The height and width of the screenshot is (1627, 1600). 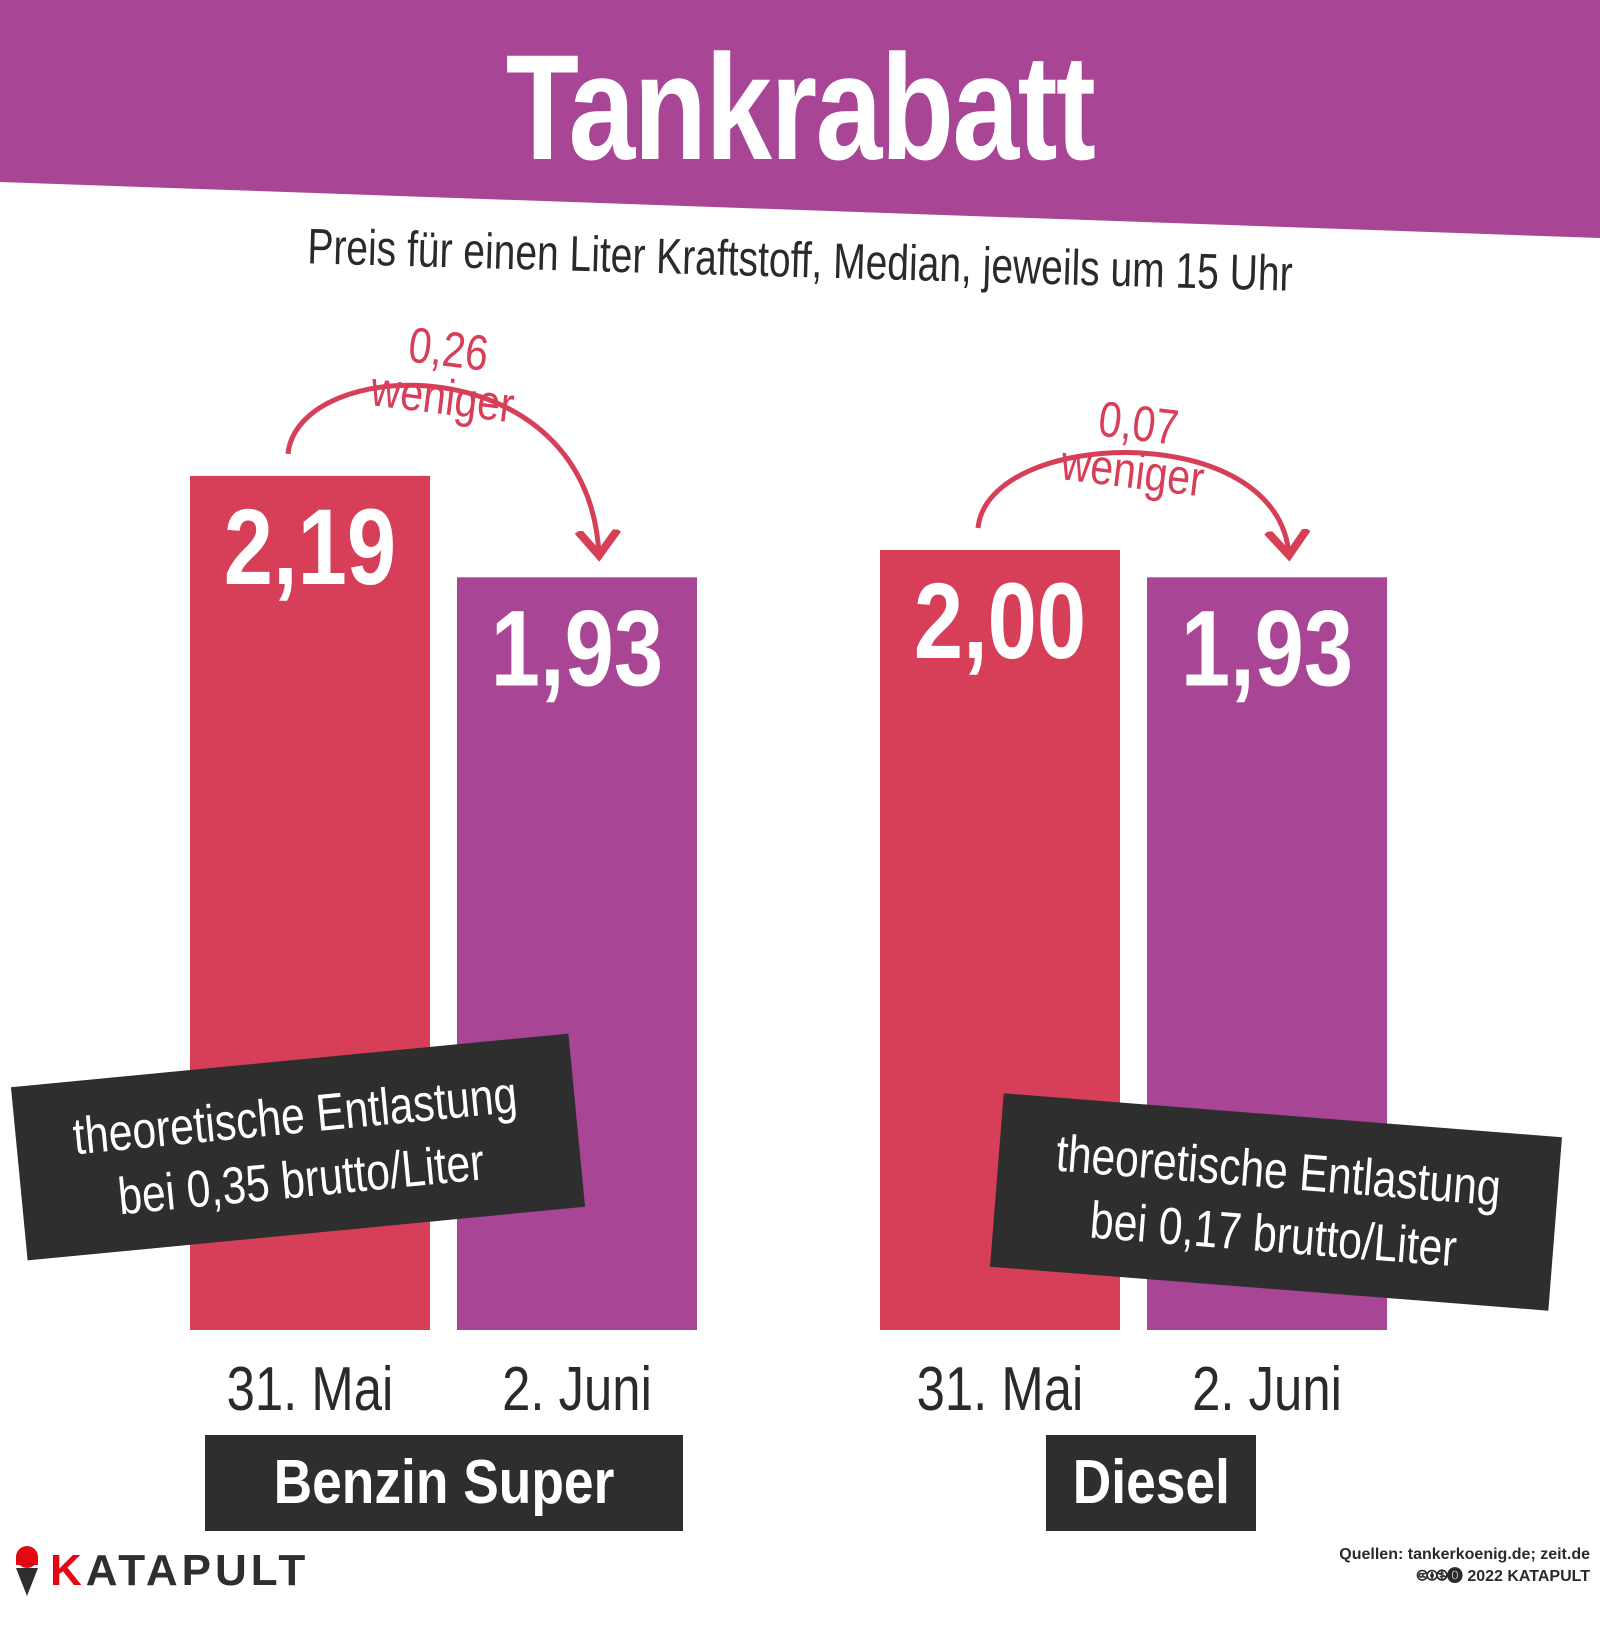 I want to click on license-line: 🅭🅯🄏🄌 2022 KATAPULT, so click(x=1464, y=1577).